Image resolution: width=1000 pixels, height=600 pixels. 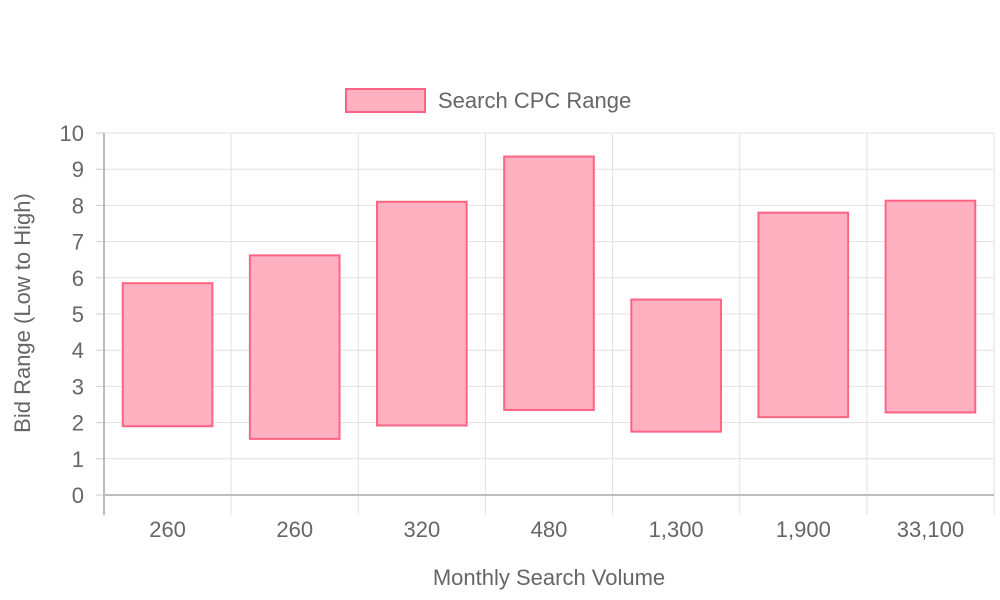 I want to click on y-axis-title: Bid Range (Low to High), so click(x=22, y=313).